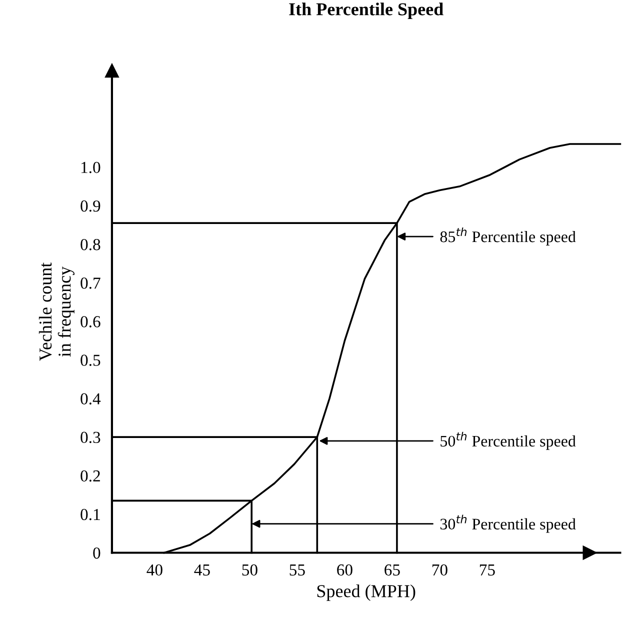 Image resolution: width=629 pixels, height=626 pixels. What do you see at coordinates (90, 244) in the screenshot?
I see `y-tick-label: 0.8` at bounding box center [90, 244].